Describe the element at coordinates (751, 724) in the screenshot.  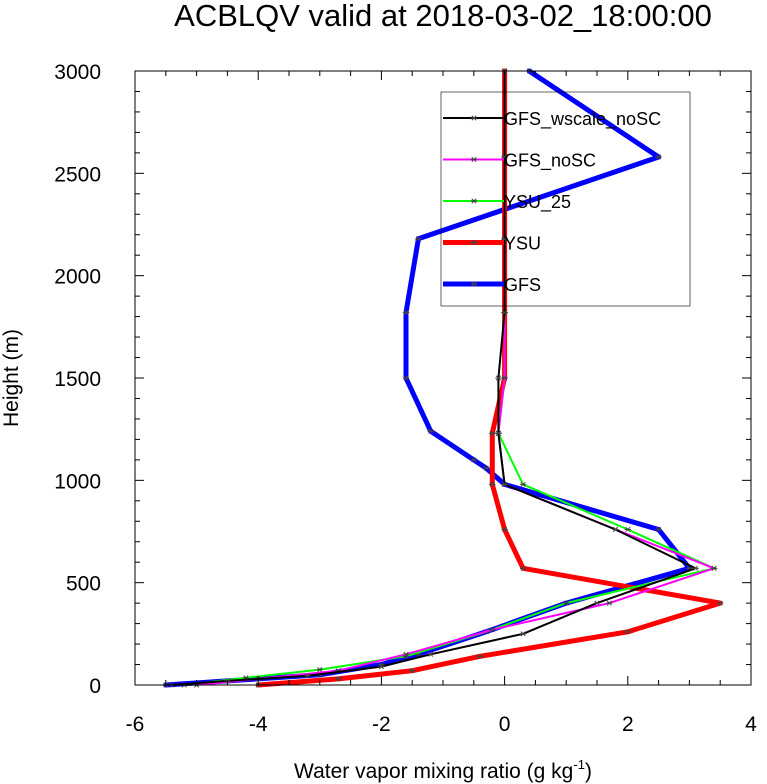
I see `x-tick-label: 4` at that location.